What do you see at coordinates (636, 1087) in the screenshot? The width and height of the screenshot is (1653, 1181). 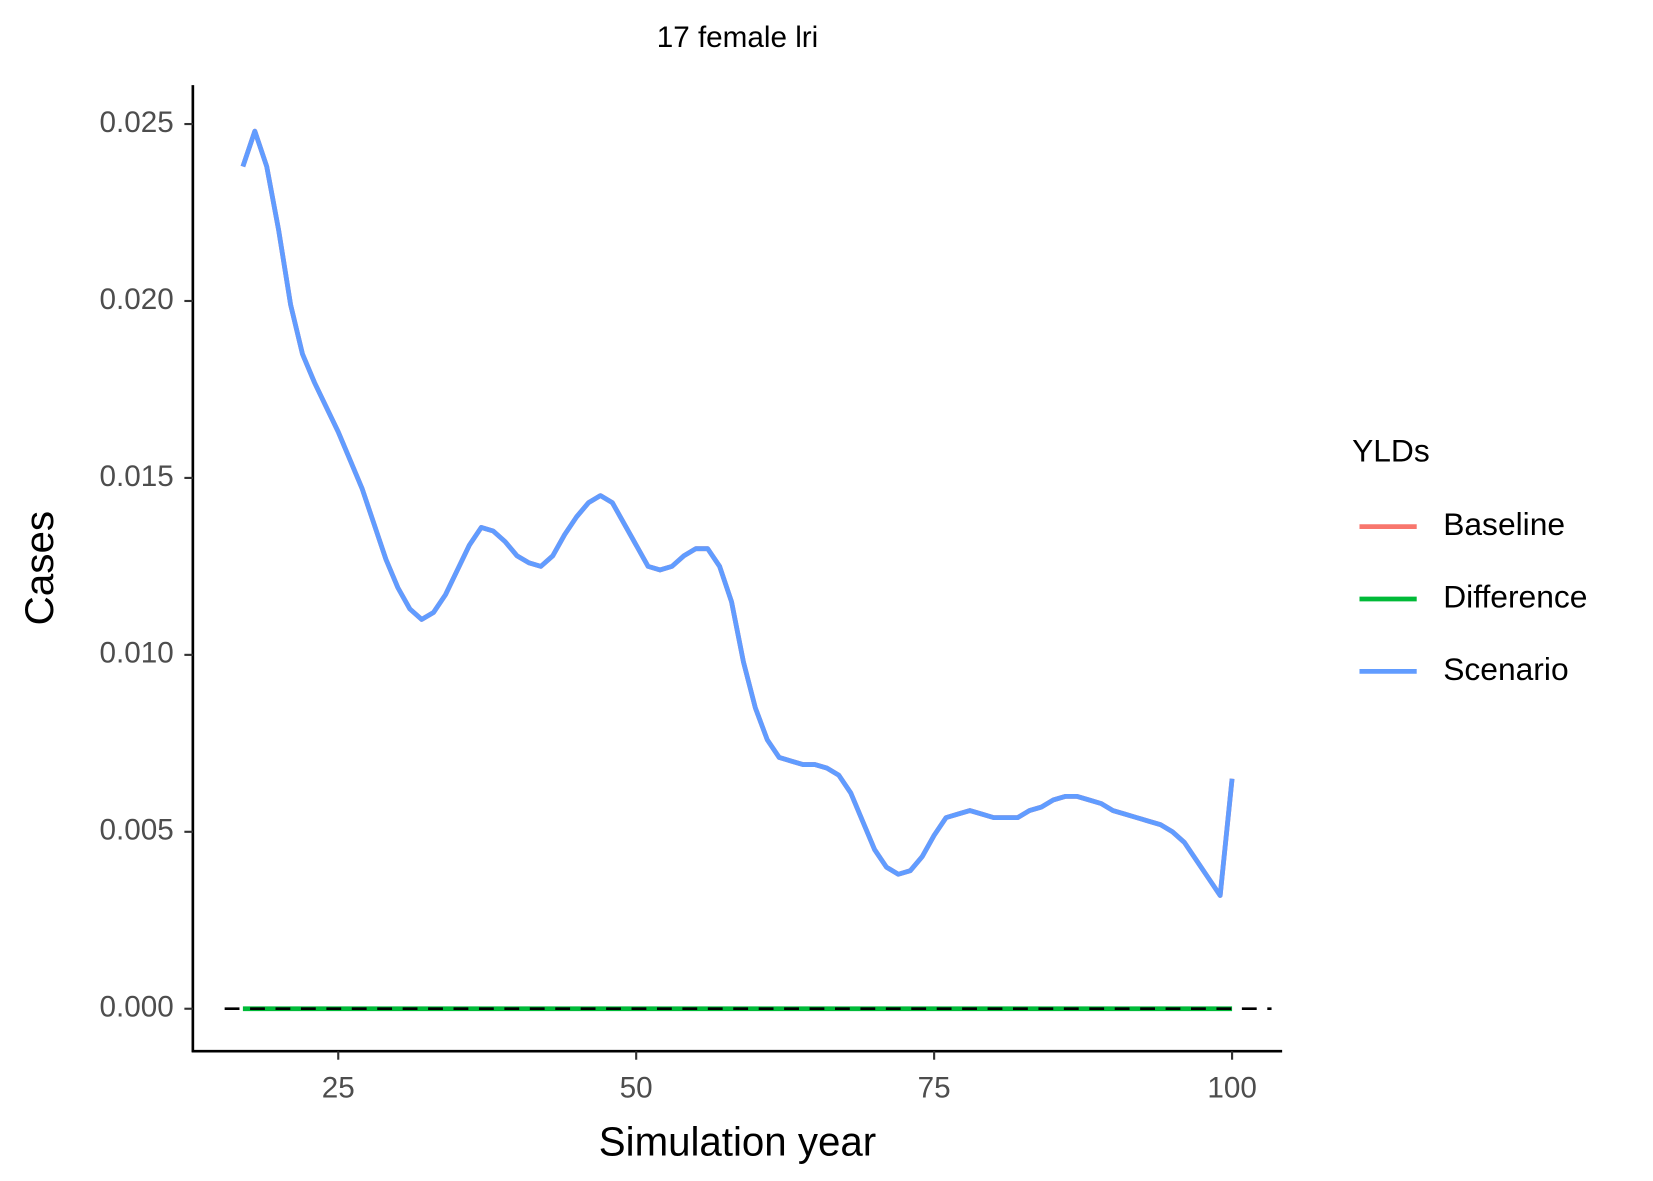 I see `x-tick-label: 50` at bounding box center [636, 1087].